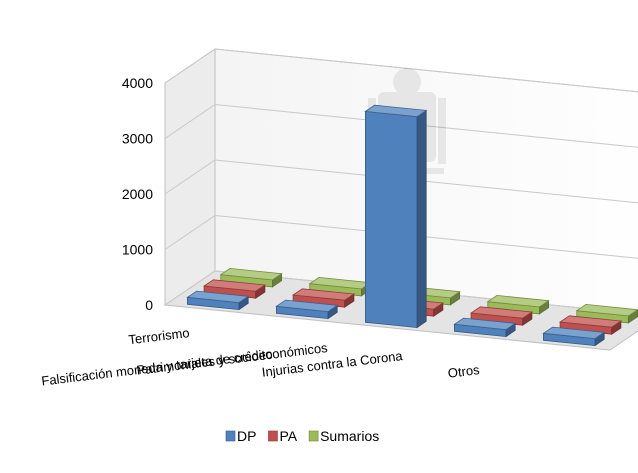  I want to click on legend-item: Sumarios, so click(343, 436).